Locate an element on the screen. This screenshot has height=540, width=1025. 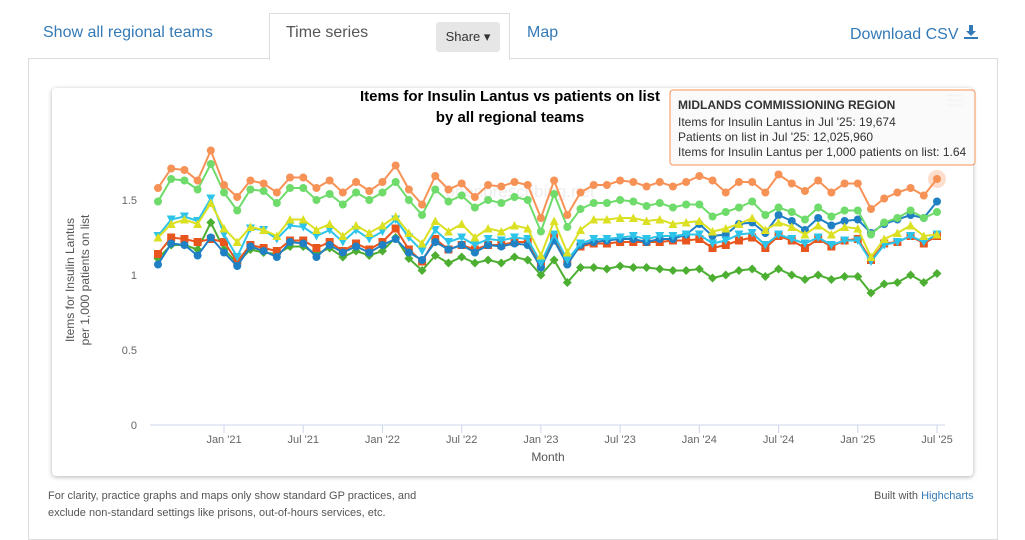
credit: Built with Highcharts is located at coordinates (924, 496).